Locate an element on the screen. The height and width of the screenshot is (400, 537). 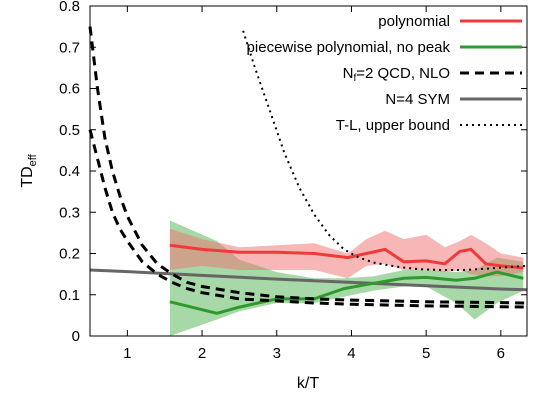
x-axis-label: k/T is located at coordinates (308, 383).